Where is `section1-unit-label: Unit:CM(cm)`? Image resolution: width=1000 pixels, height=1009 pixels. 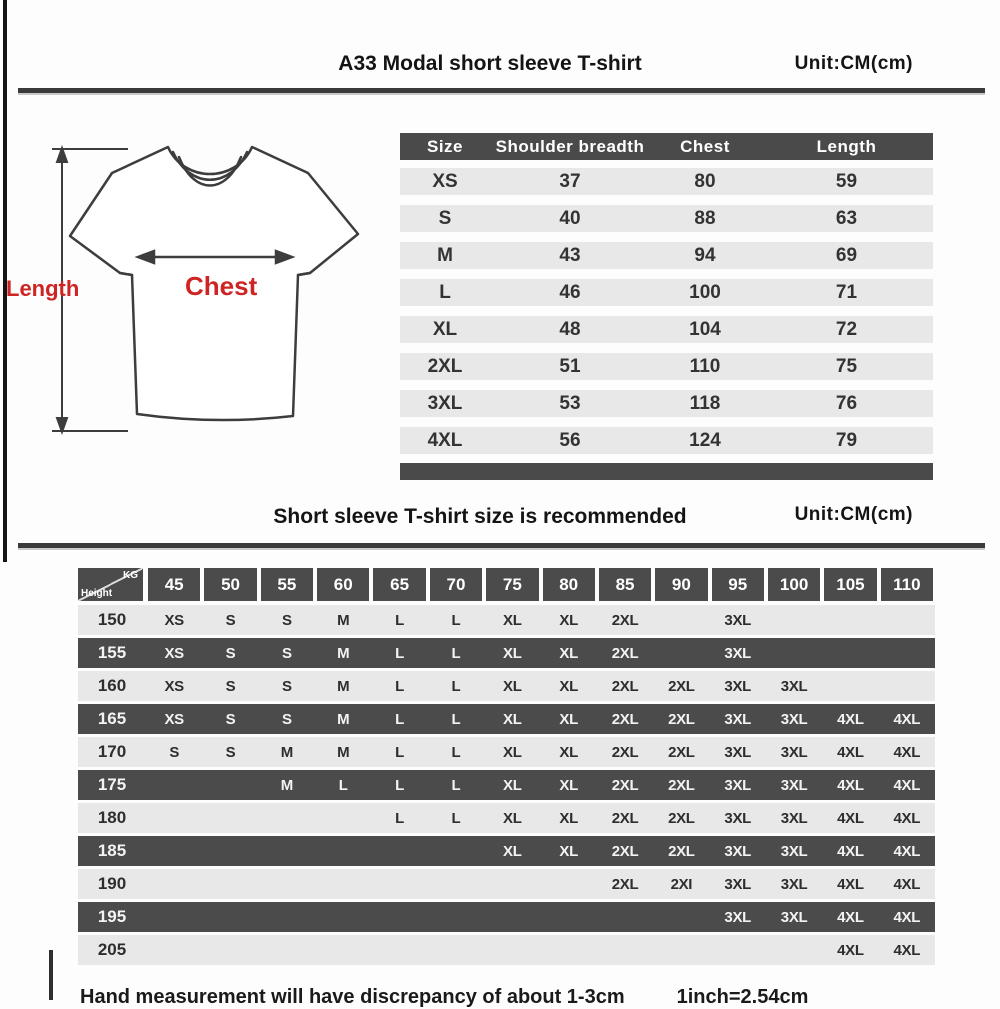 section1-unit-label: Unit:CM(cm) is located at coordinates (853, 63).